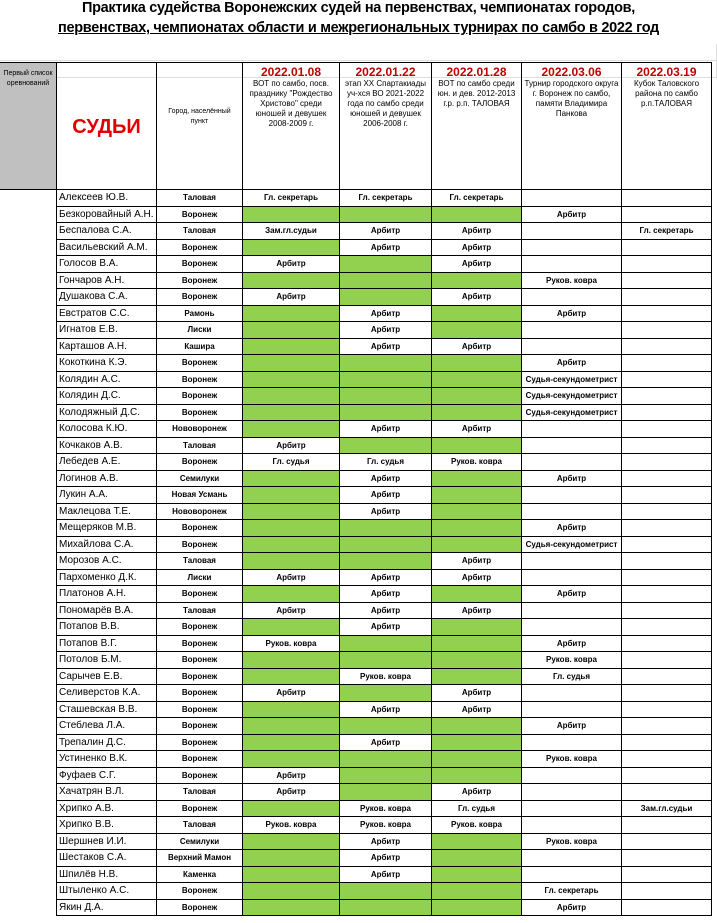  Describe the element at coordinates (107, 214) in the screenshot. I see `judge-name: Безкоровайный А.Н.` at that location.